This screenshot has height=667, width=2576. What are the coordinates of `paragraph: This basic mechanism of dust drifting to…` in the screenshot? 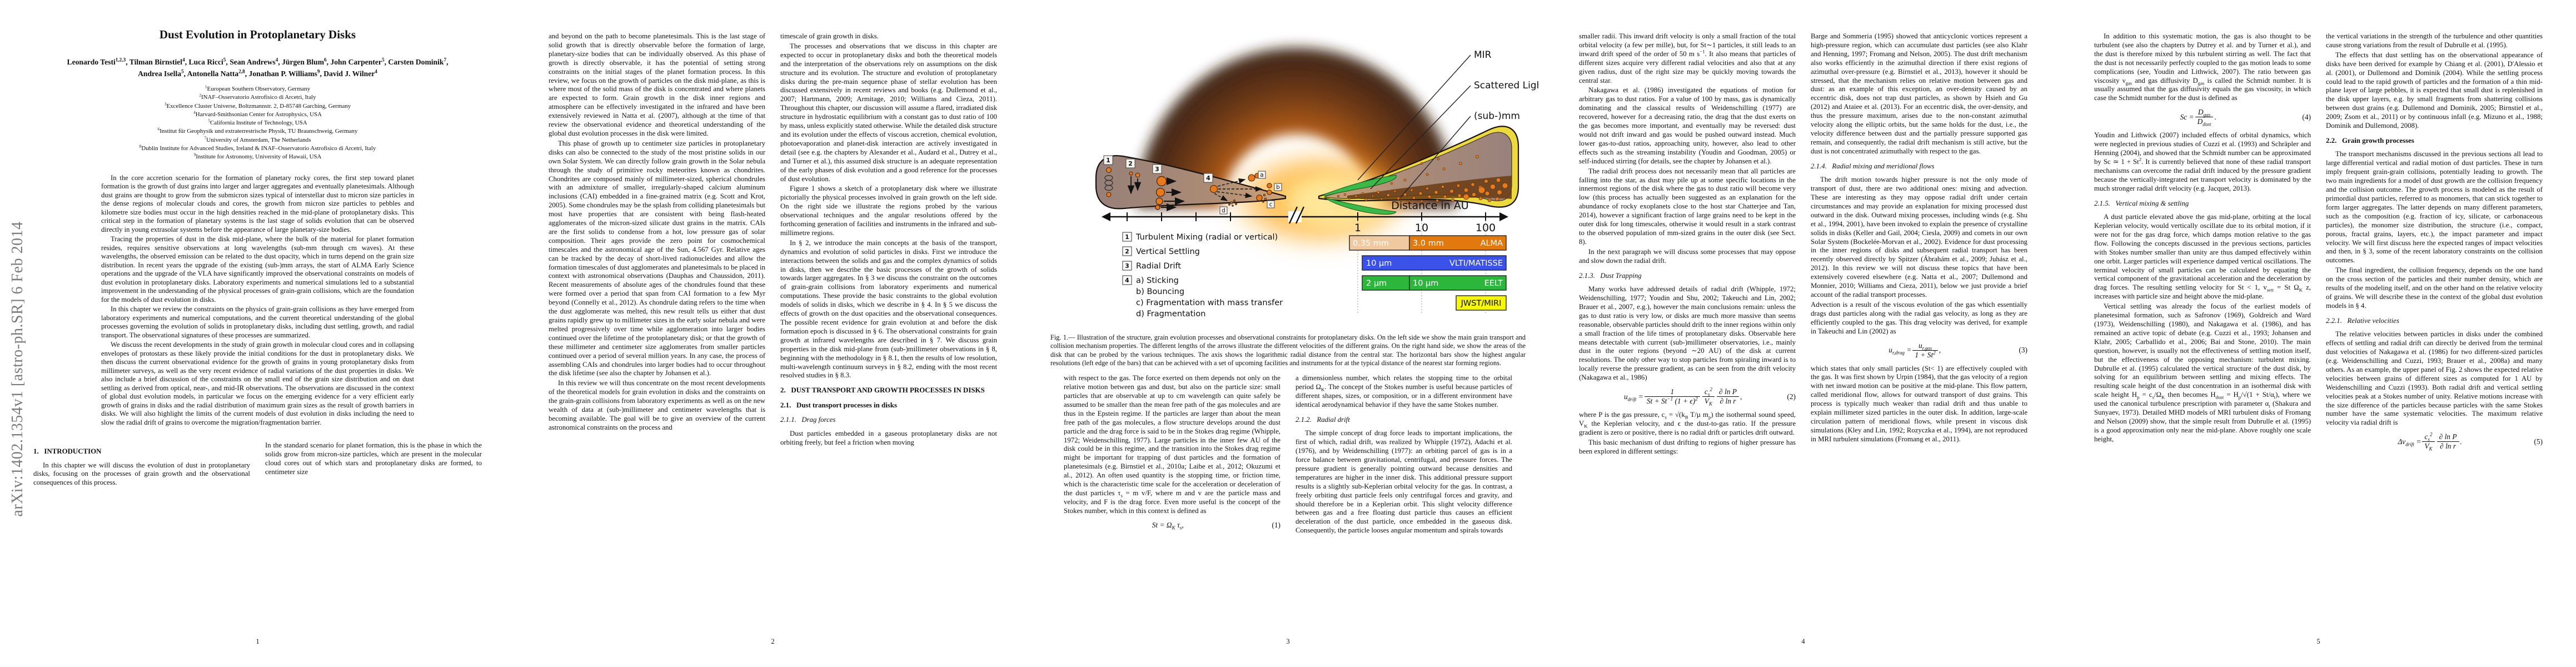 It's located at (1687, 446).